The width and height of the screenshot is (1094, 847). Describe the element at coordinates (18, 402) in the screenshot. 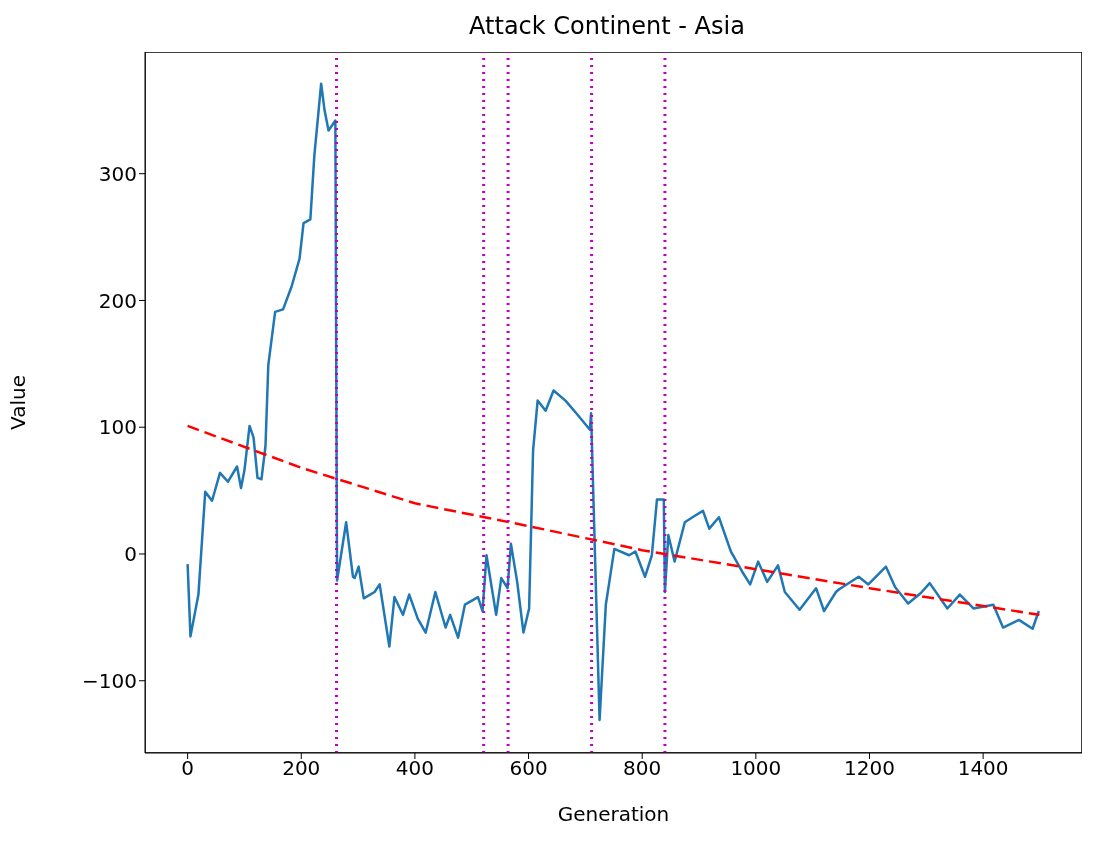

I see `y-axis-title: Value` at that location.